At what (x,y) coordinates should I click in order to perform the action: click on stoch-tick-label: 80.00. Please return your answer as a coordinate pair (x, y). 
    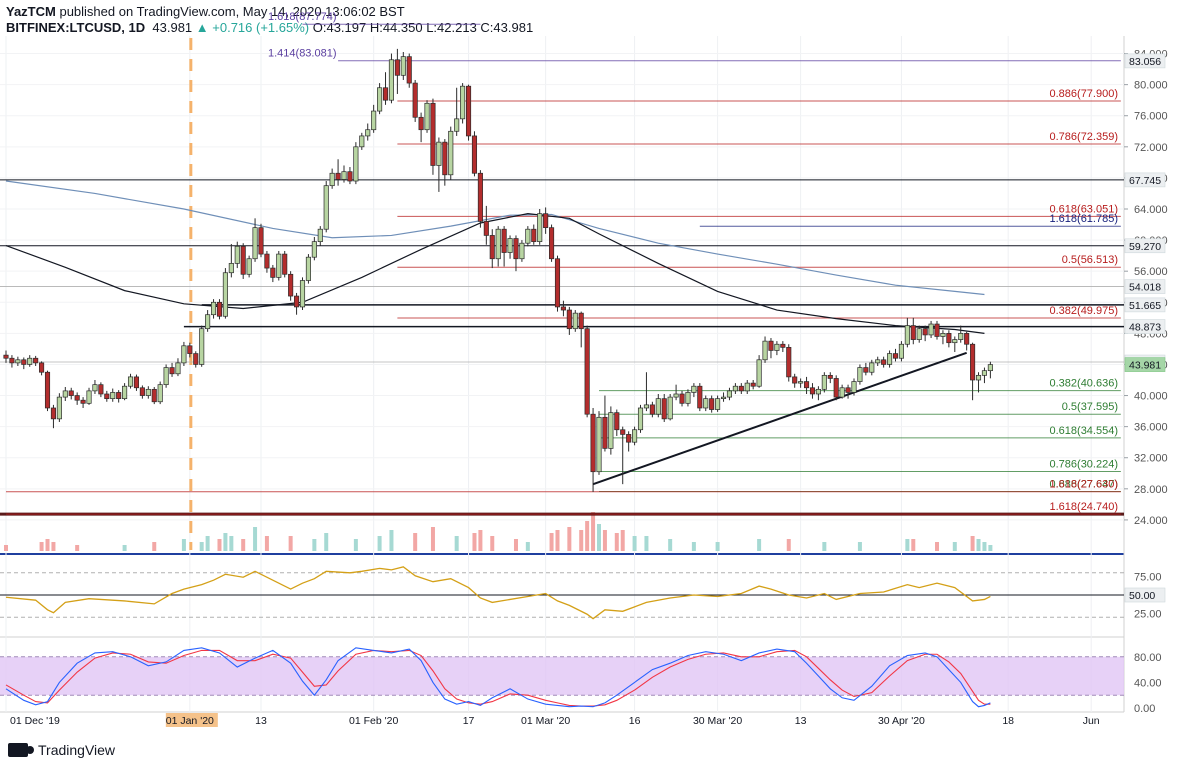
    Looking at the image, I should click on (1148, 658).